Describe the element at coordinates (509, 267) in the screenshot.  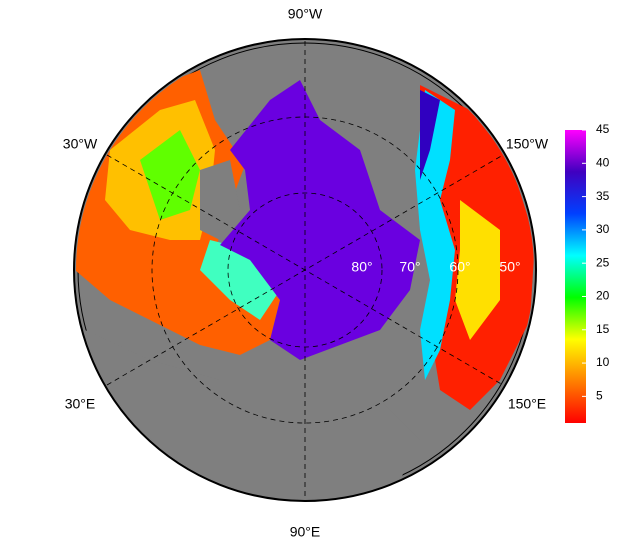
I see `lat-label: 50°` at that location.